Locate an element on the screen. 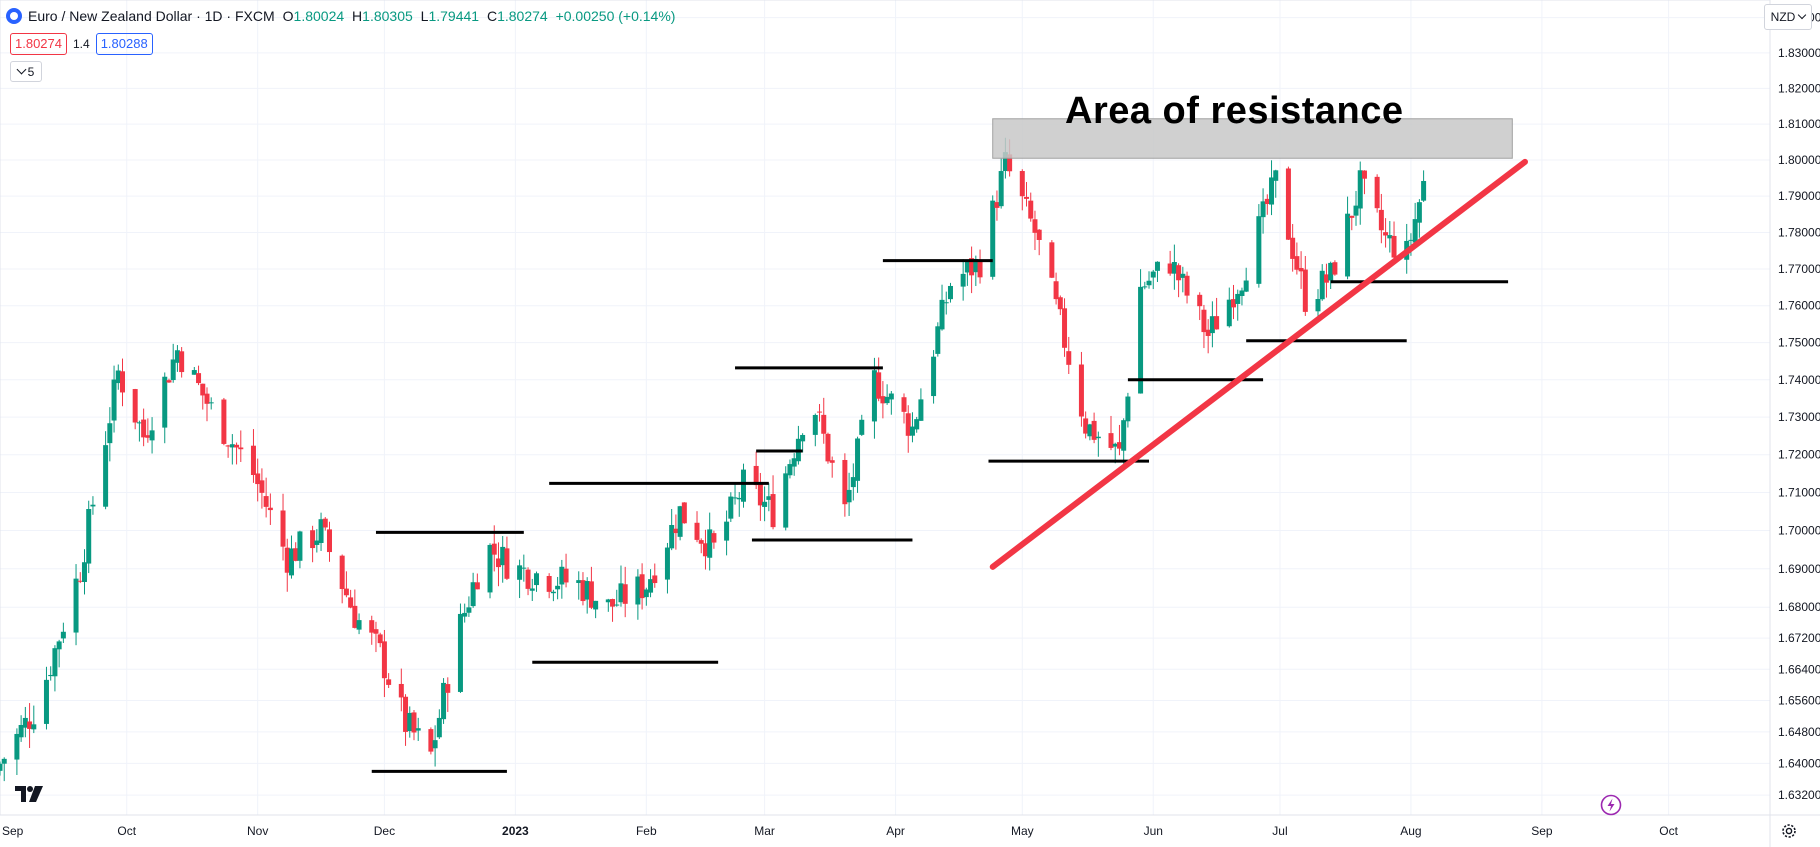 Image resolution: width=1820 pixels, height=847 pixels. resistance-annotation: Area of resistance is located at coordinates (1234, 111).